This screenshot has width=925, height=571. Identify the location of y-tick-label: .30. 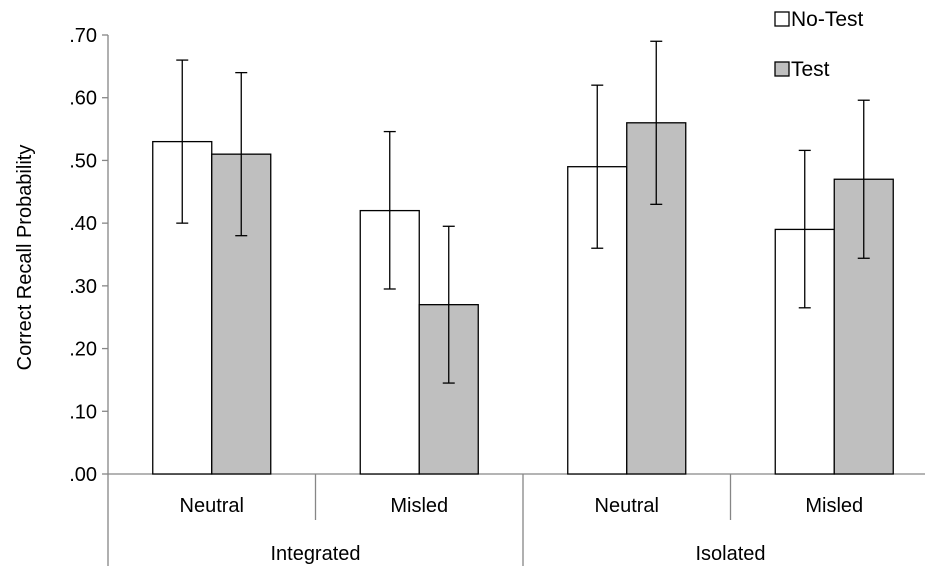
(83, 287).